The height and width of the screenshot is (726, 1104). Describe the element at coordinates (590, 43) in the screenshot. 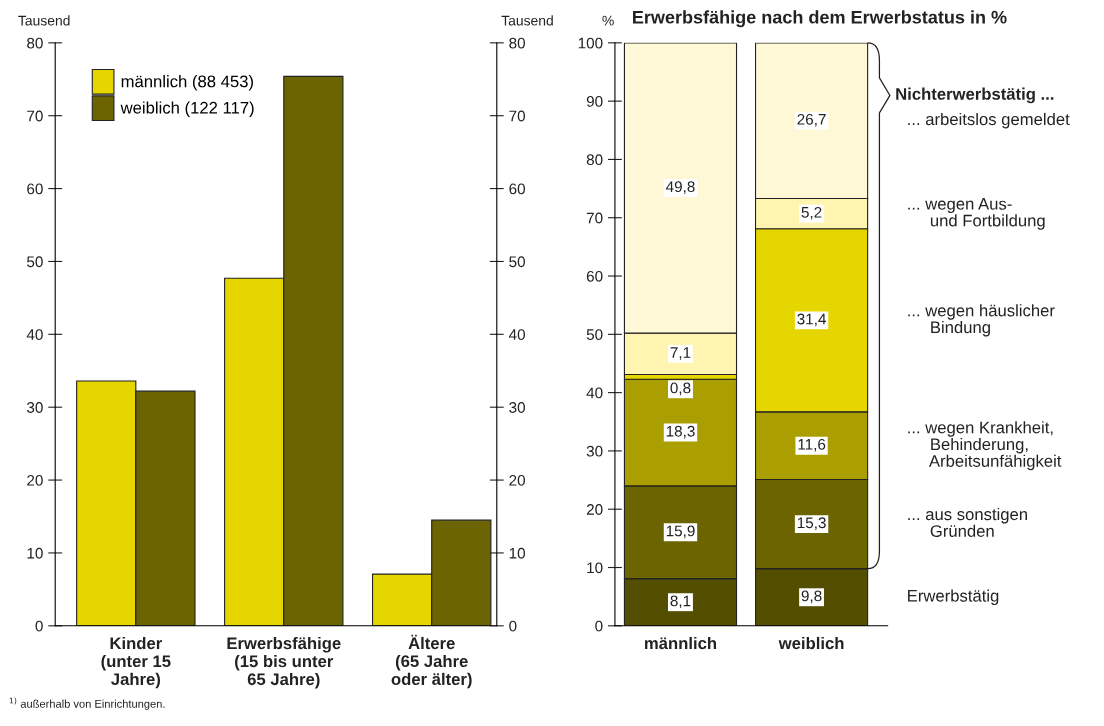

I see `y-tick-label: 100` at that location.